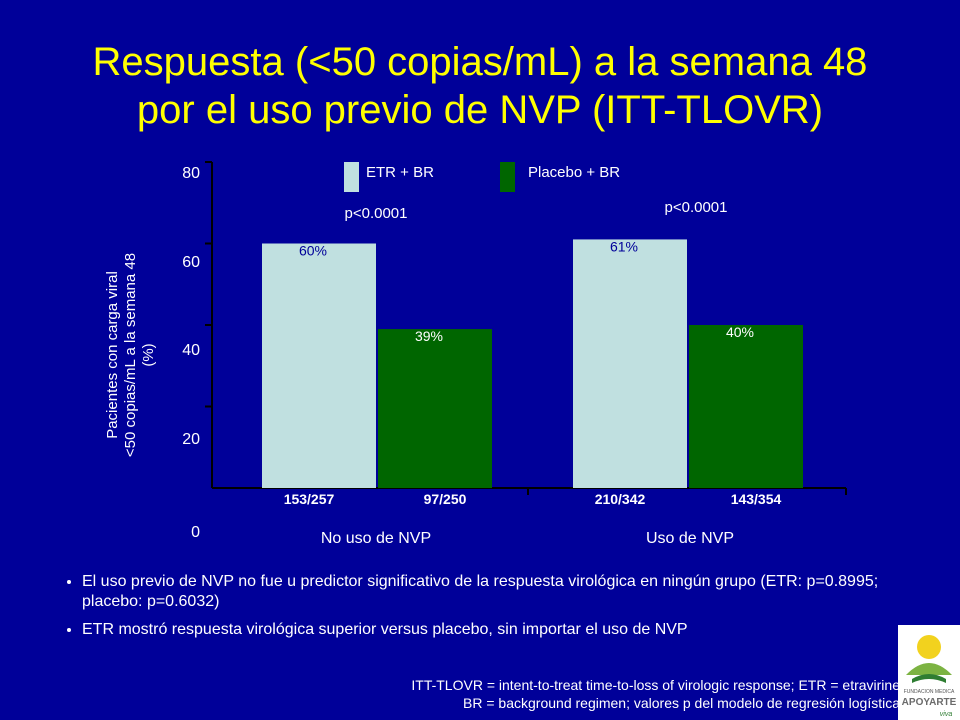 This screenshot has height=720, width=960. I want to click on bar-value-label: 40%, so click(740, 332).